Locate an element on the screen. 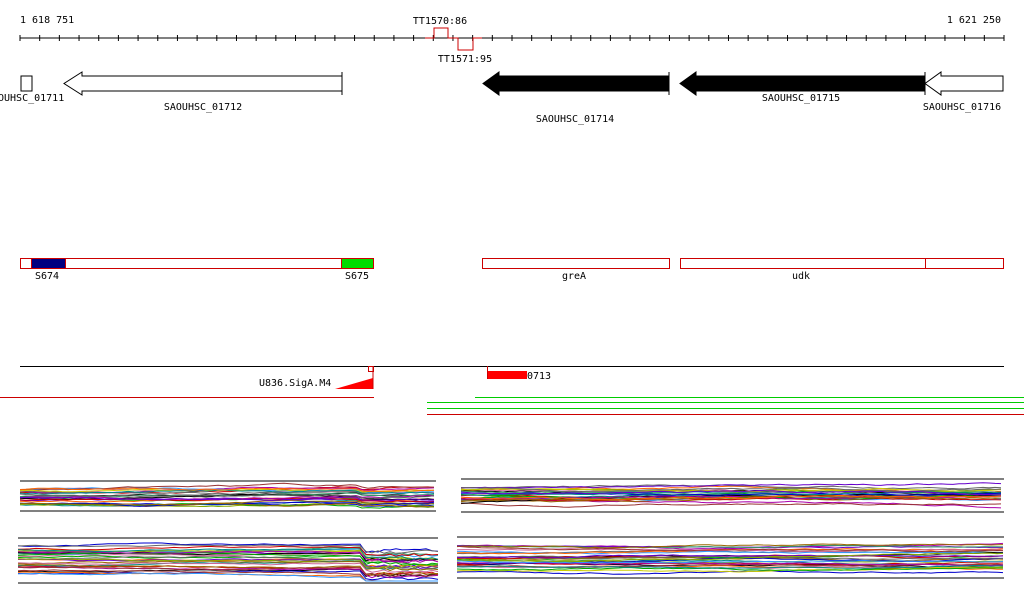  expression-panel-bottom-left is located at coordinates (228, 560).